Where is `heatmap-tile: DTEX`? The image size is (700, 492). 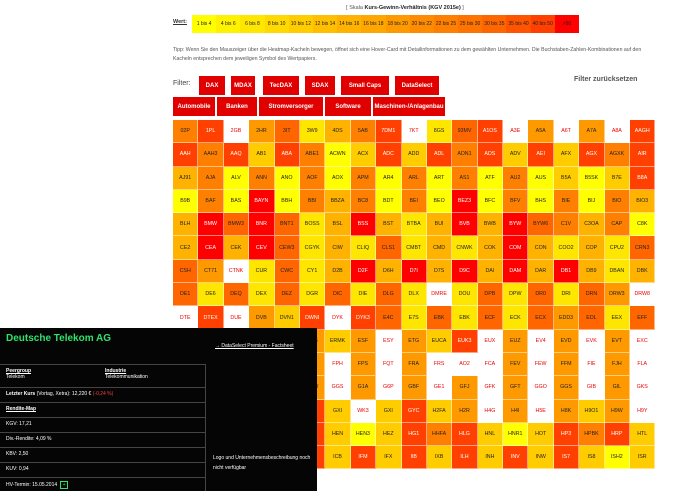 heatmap-tile: DTEX is located at coordinates (211, 318).